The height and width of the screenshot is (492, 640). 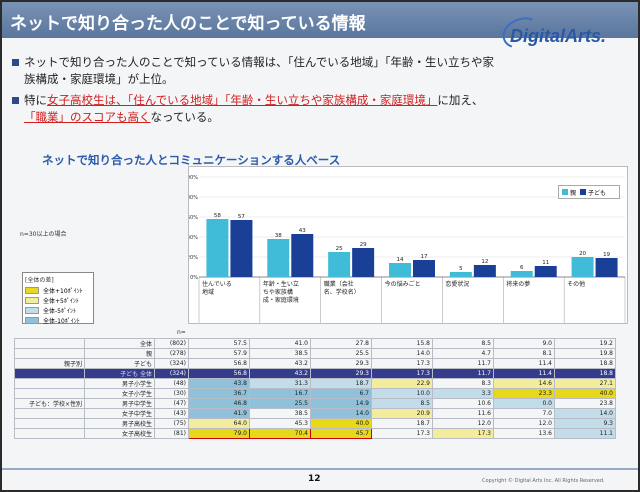 I want to click on legend-child-label: 子ども, so click(x=597, y=193).